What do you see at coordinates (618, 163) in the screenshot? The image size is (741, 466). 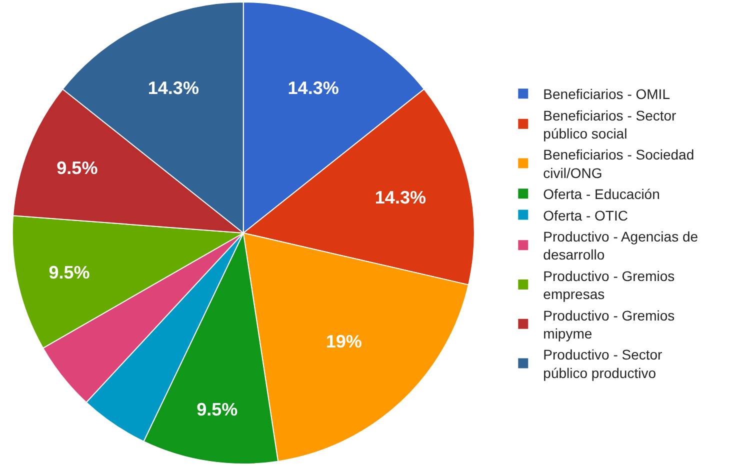 I see `legend-label: Beneficiarios - Sociedad civil/ONG` at bounding box center [618, 163].